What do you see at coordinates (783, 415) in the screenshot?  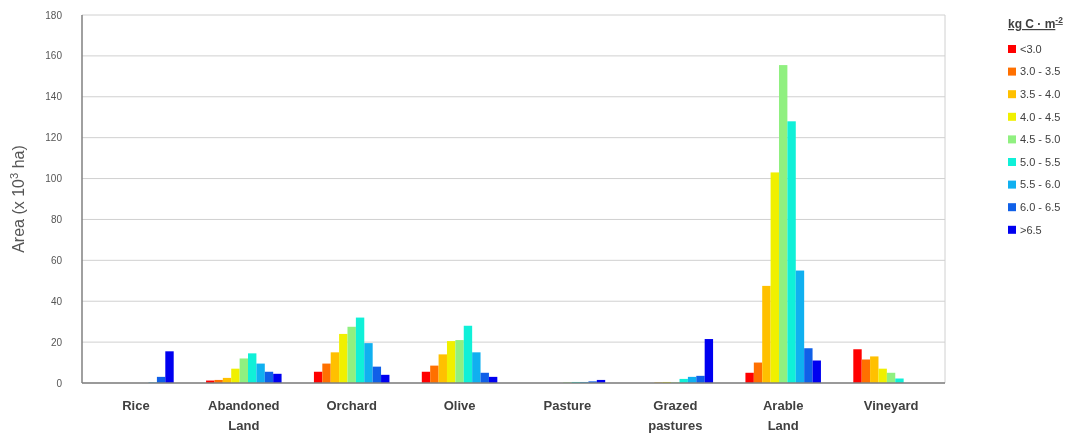 I see `x-tick-label: Arable Land` at bounding box center [783, 415].